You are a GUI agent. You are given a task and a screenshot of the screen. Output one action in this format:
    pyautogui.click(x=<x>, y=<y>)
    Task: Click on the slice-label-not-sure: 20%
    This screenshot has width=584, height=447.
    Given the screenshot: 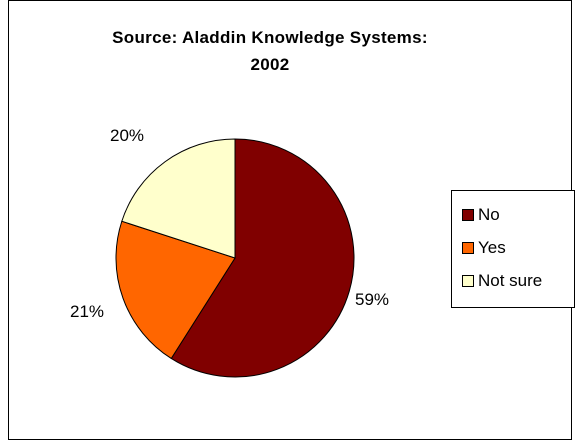 What is the action you would take?
    pyautogui.click(x=127, y=135)
    